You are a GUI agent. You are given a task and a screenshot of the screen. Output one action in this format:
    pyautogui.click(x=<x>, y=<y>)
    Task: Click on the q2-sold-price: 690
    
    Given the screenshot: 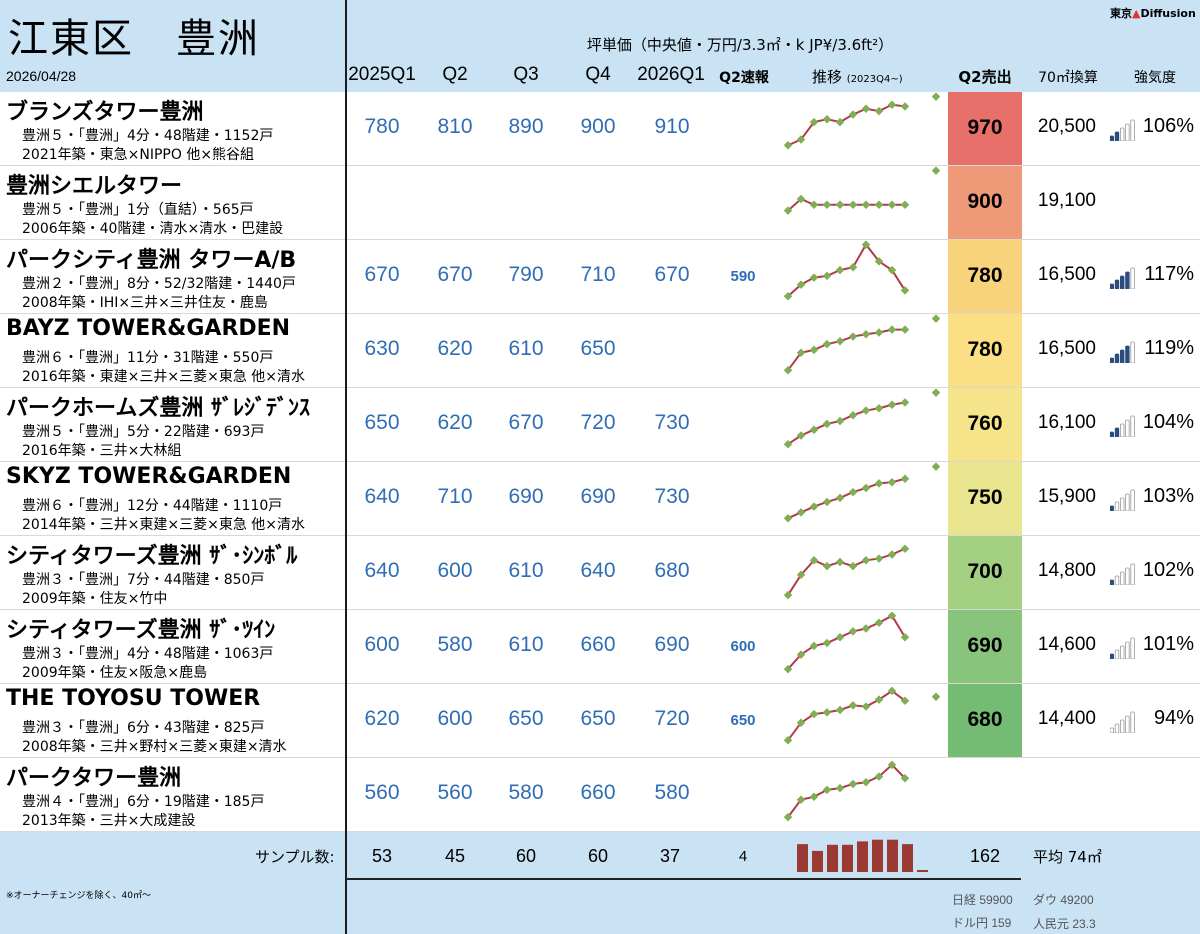 What is the action you would take?
    pyautogui.click(x=985, y=645)
    